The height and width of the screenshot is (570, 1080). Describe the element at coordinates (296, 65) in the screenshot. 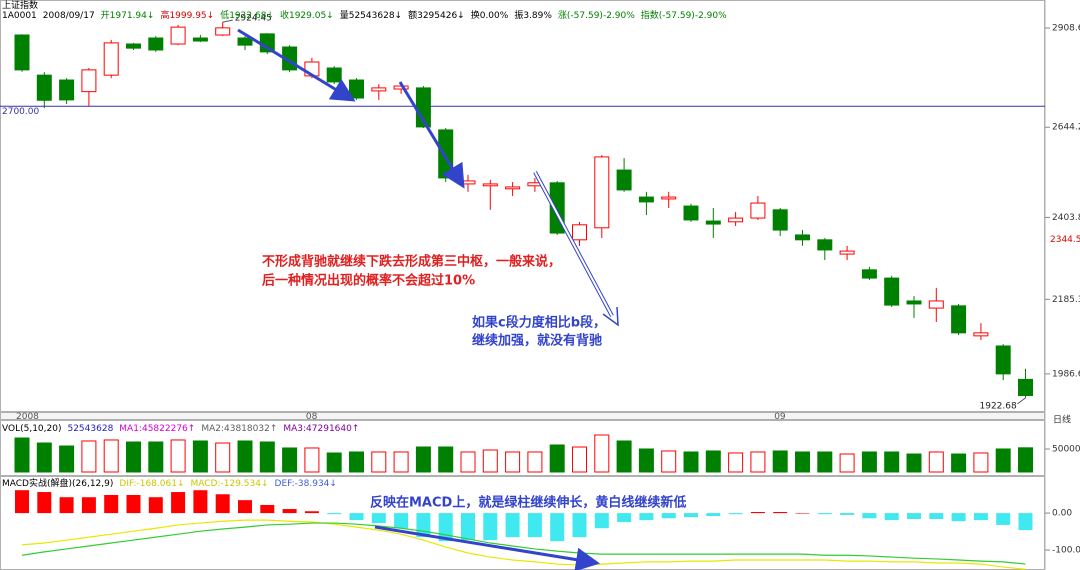

I see `arrow` at that location.